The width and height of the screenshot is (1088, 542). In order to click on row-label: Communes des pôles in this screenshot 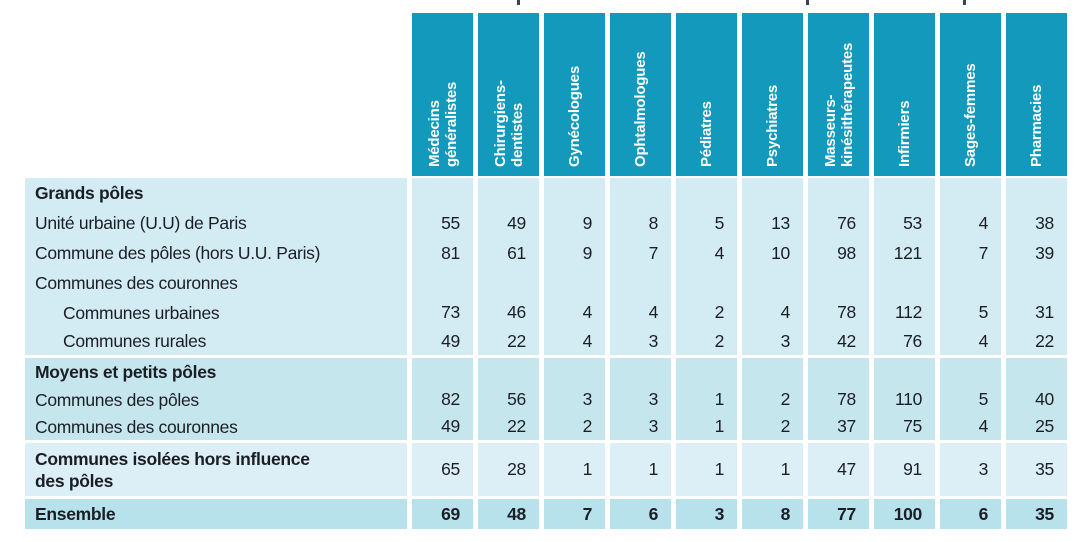, I will do `click(216, 399)`.